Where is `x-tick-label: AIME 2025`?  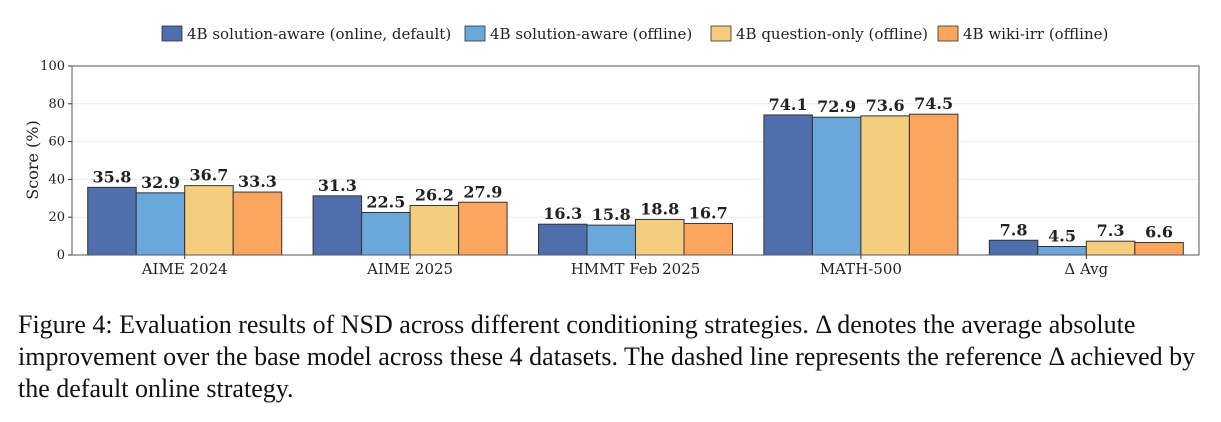 x-tick-label: AIME 2025 is located at coordinates (409, 269).